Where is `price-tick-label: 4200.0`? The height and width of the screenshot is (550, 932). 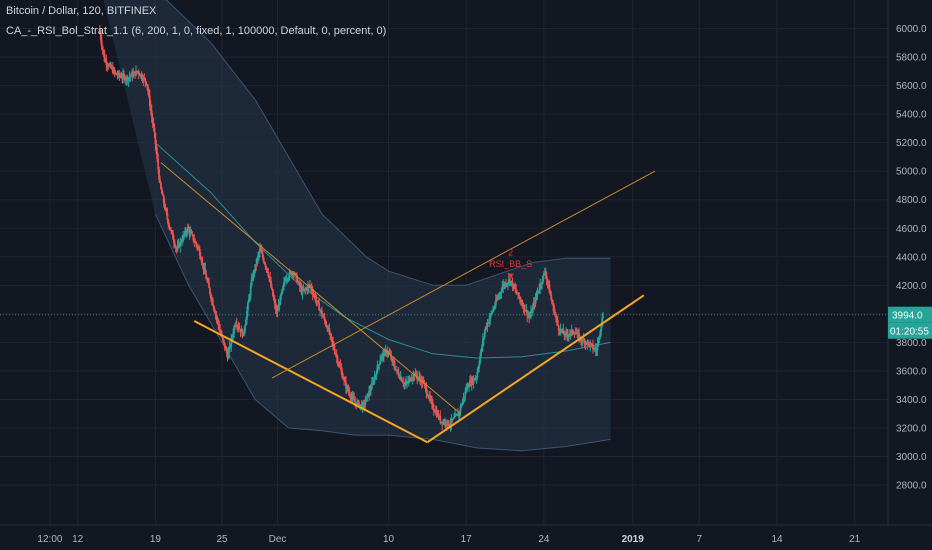 price-tick-label: 4200.0 is located at coordinates (911, 286).